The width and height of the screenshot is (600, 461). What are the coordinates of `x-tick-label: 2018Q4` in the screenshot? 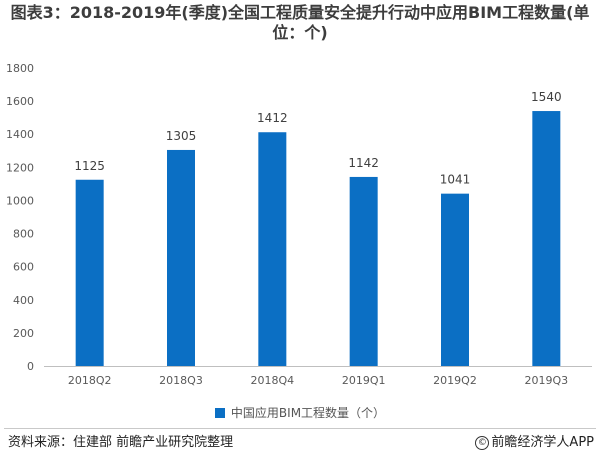 It's located at (273, 380).